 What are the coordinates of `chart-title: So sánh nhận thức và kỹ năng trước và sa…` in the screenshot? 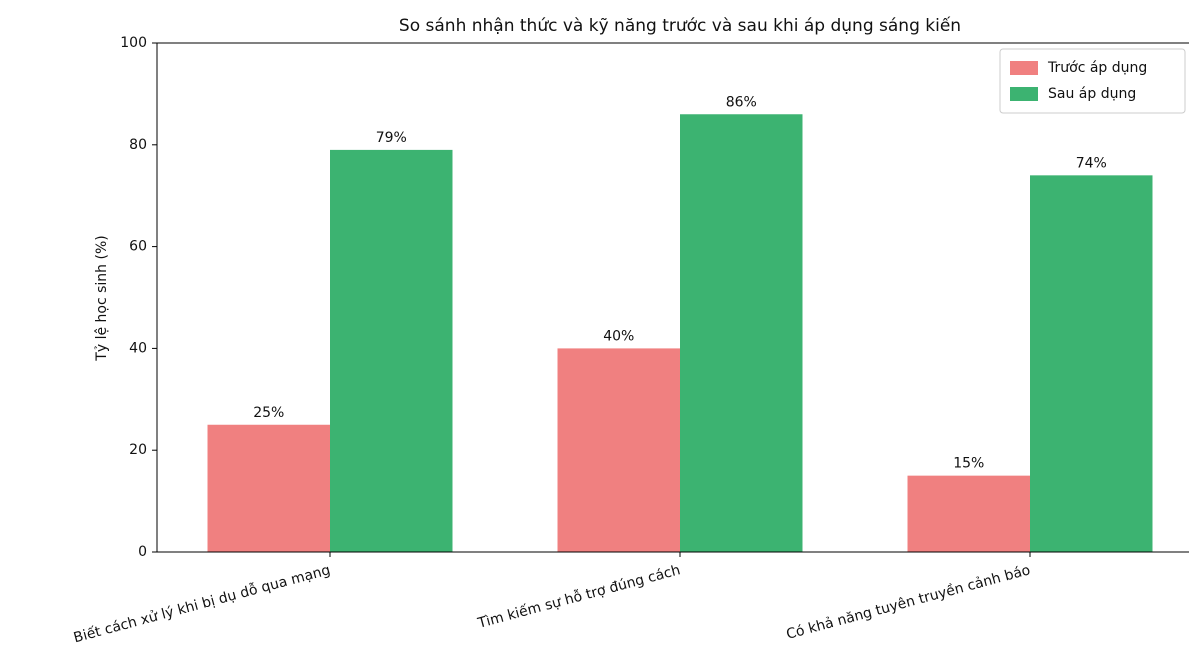 It's located at (680, 25).